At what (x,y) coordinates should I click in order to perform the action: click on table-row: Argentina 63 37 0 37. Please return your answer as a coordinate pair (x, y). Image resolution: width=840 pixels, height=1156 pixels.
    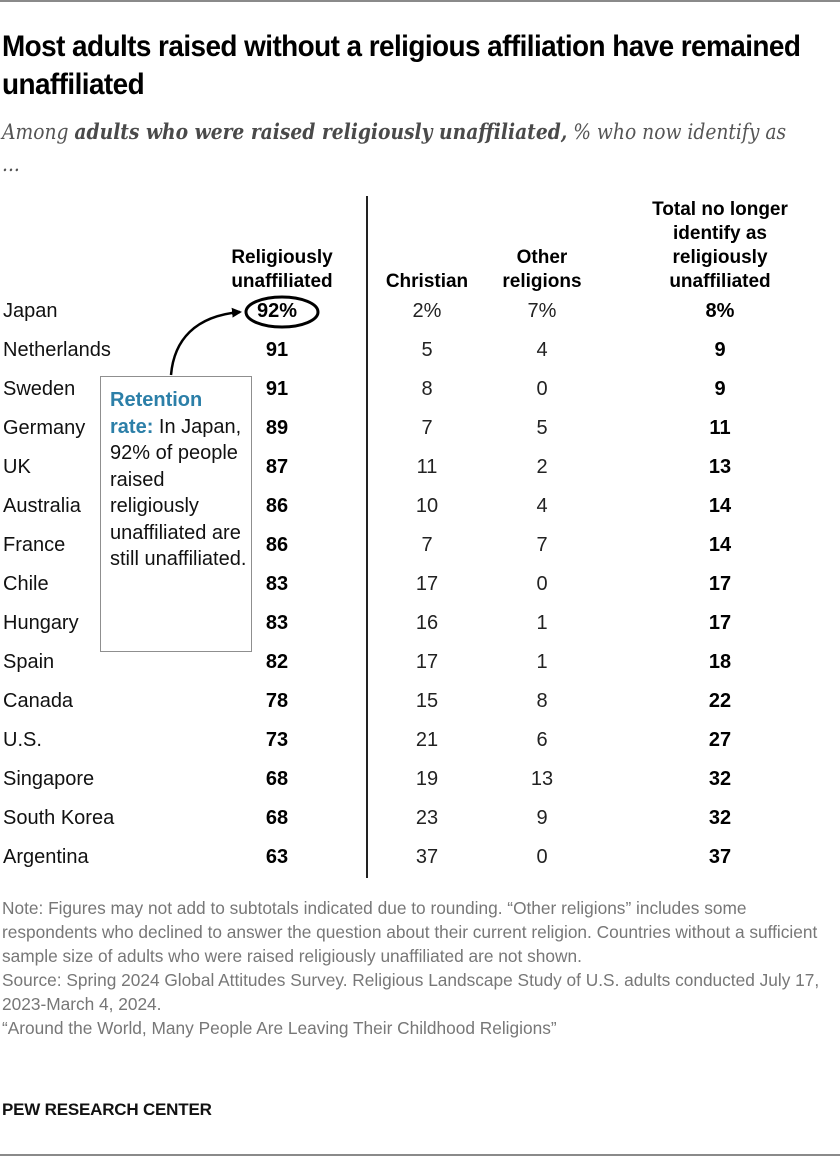
    Looking at the image, I should click on (420, 864).